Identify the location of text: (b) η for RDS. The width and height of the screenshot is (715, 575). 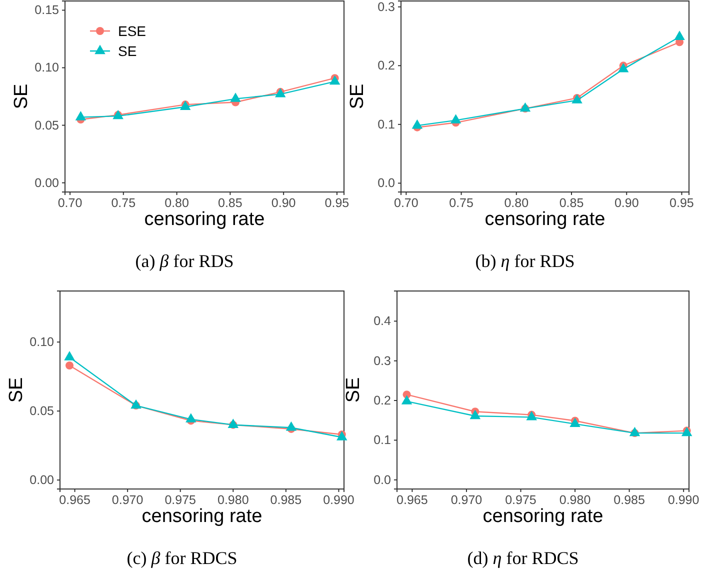
(525, 261).